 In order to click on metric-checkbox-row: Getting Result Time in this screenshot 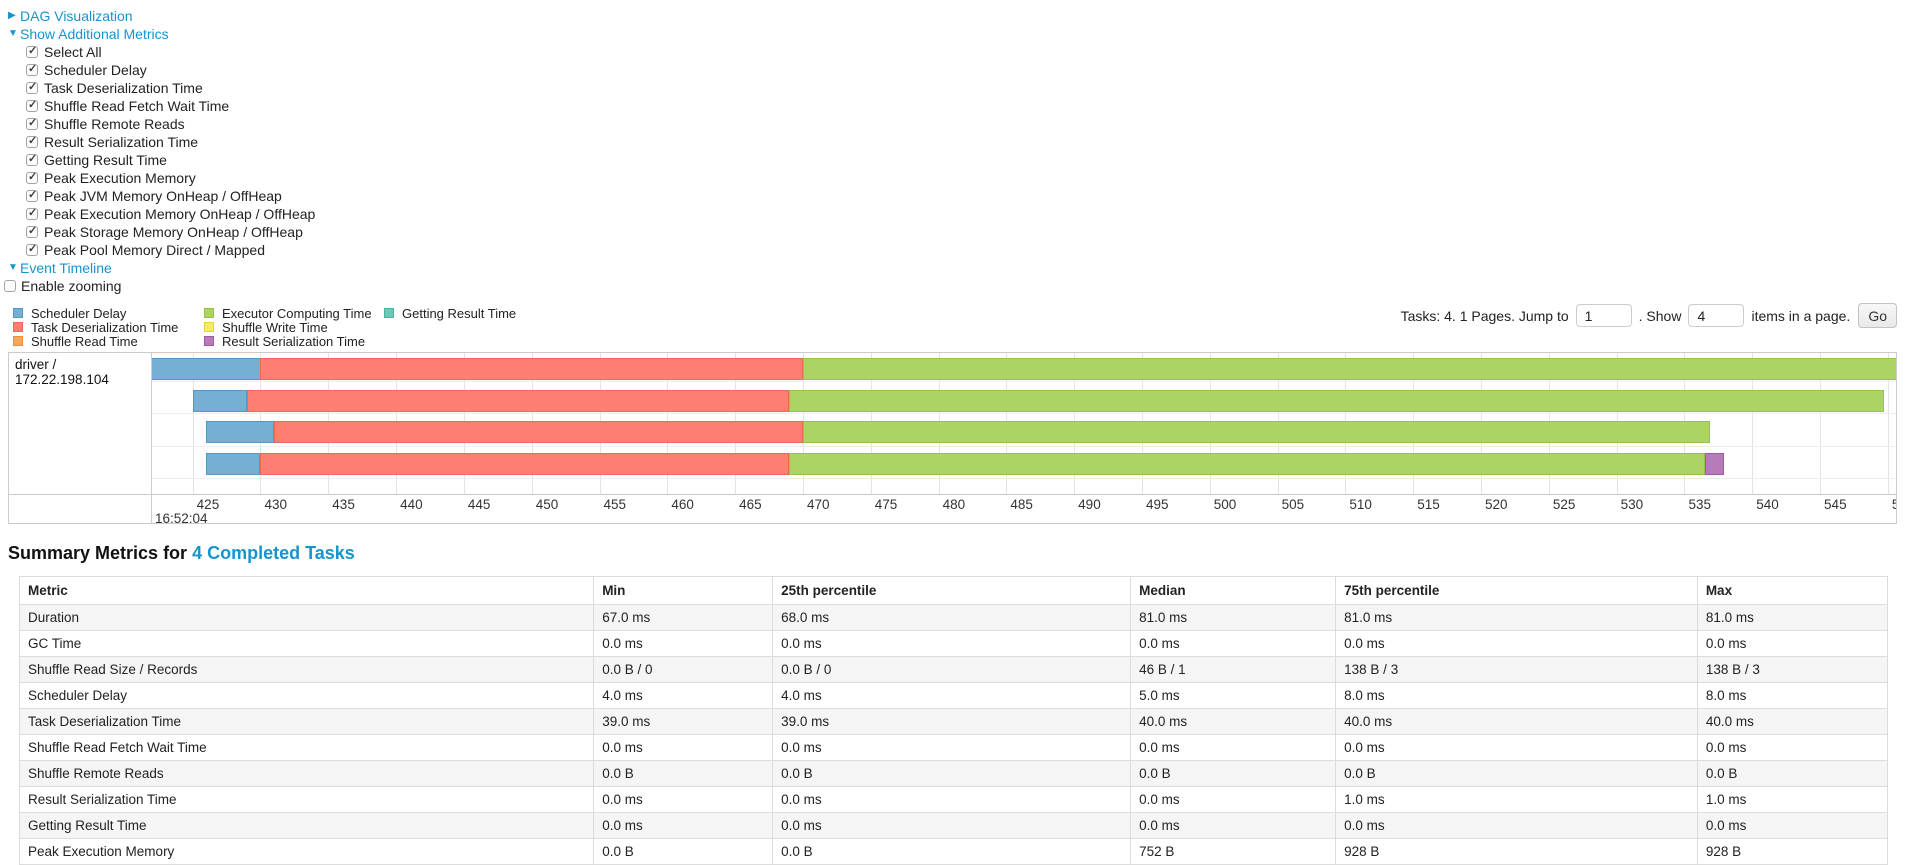, I will do `click(957, 160)`.